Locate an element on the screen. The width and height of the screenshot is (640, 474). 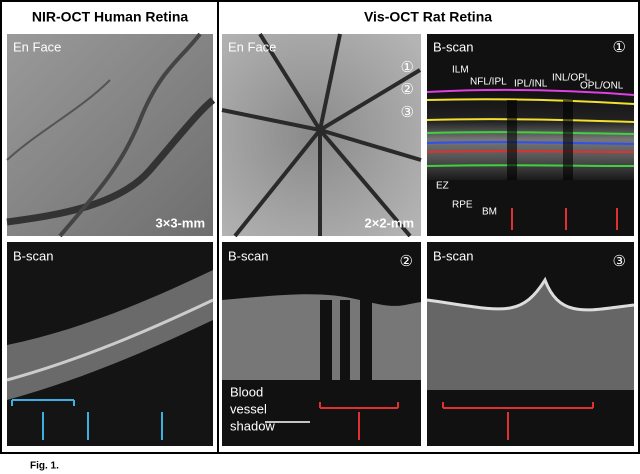
b-scan-image: B-scan ② Blood vessel shadow is located at coordinates (321, 344).